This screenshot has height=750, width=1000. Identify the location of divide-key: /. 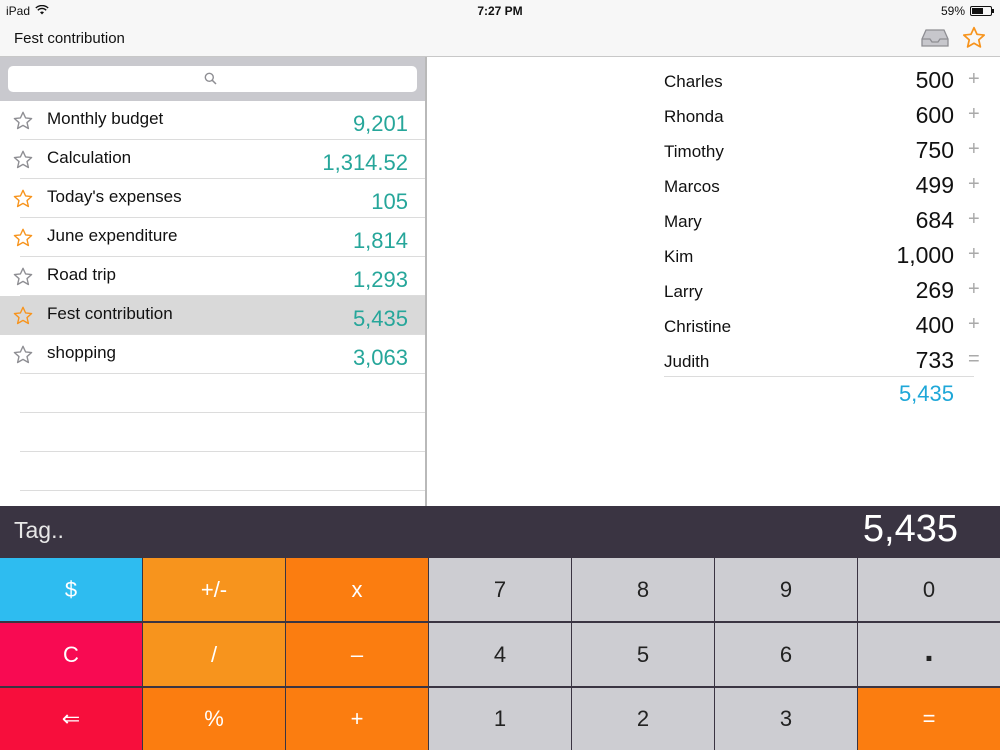
(214, 654).